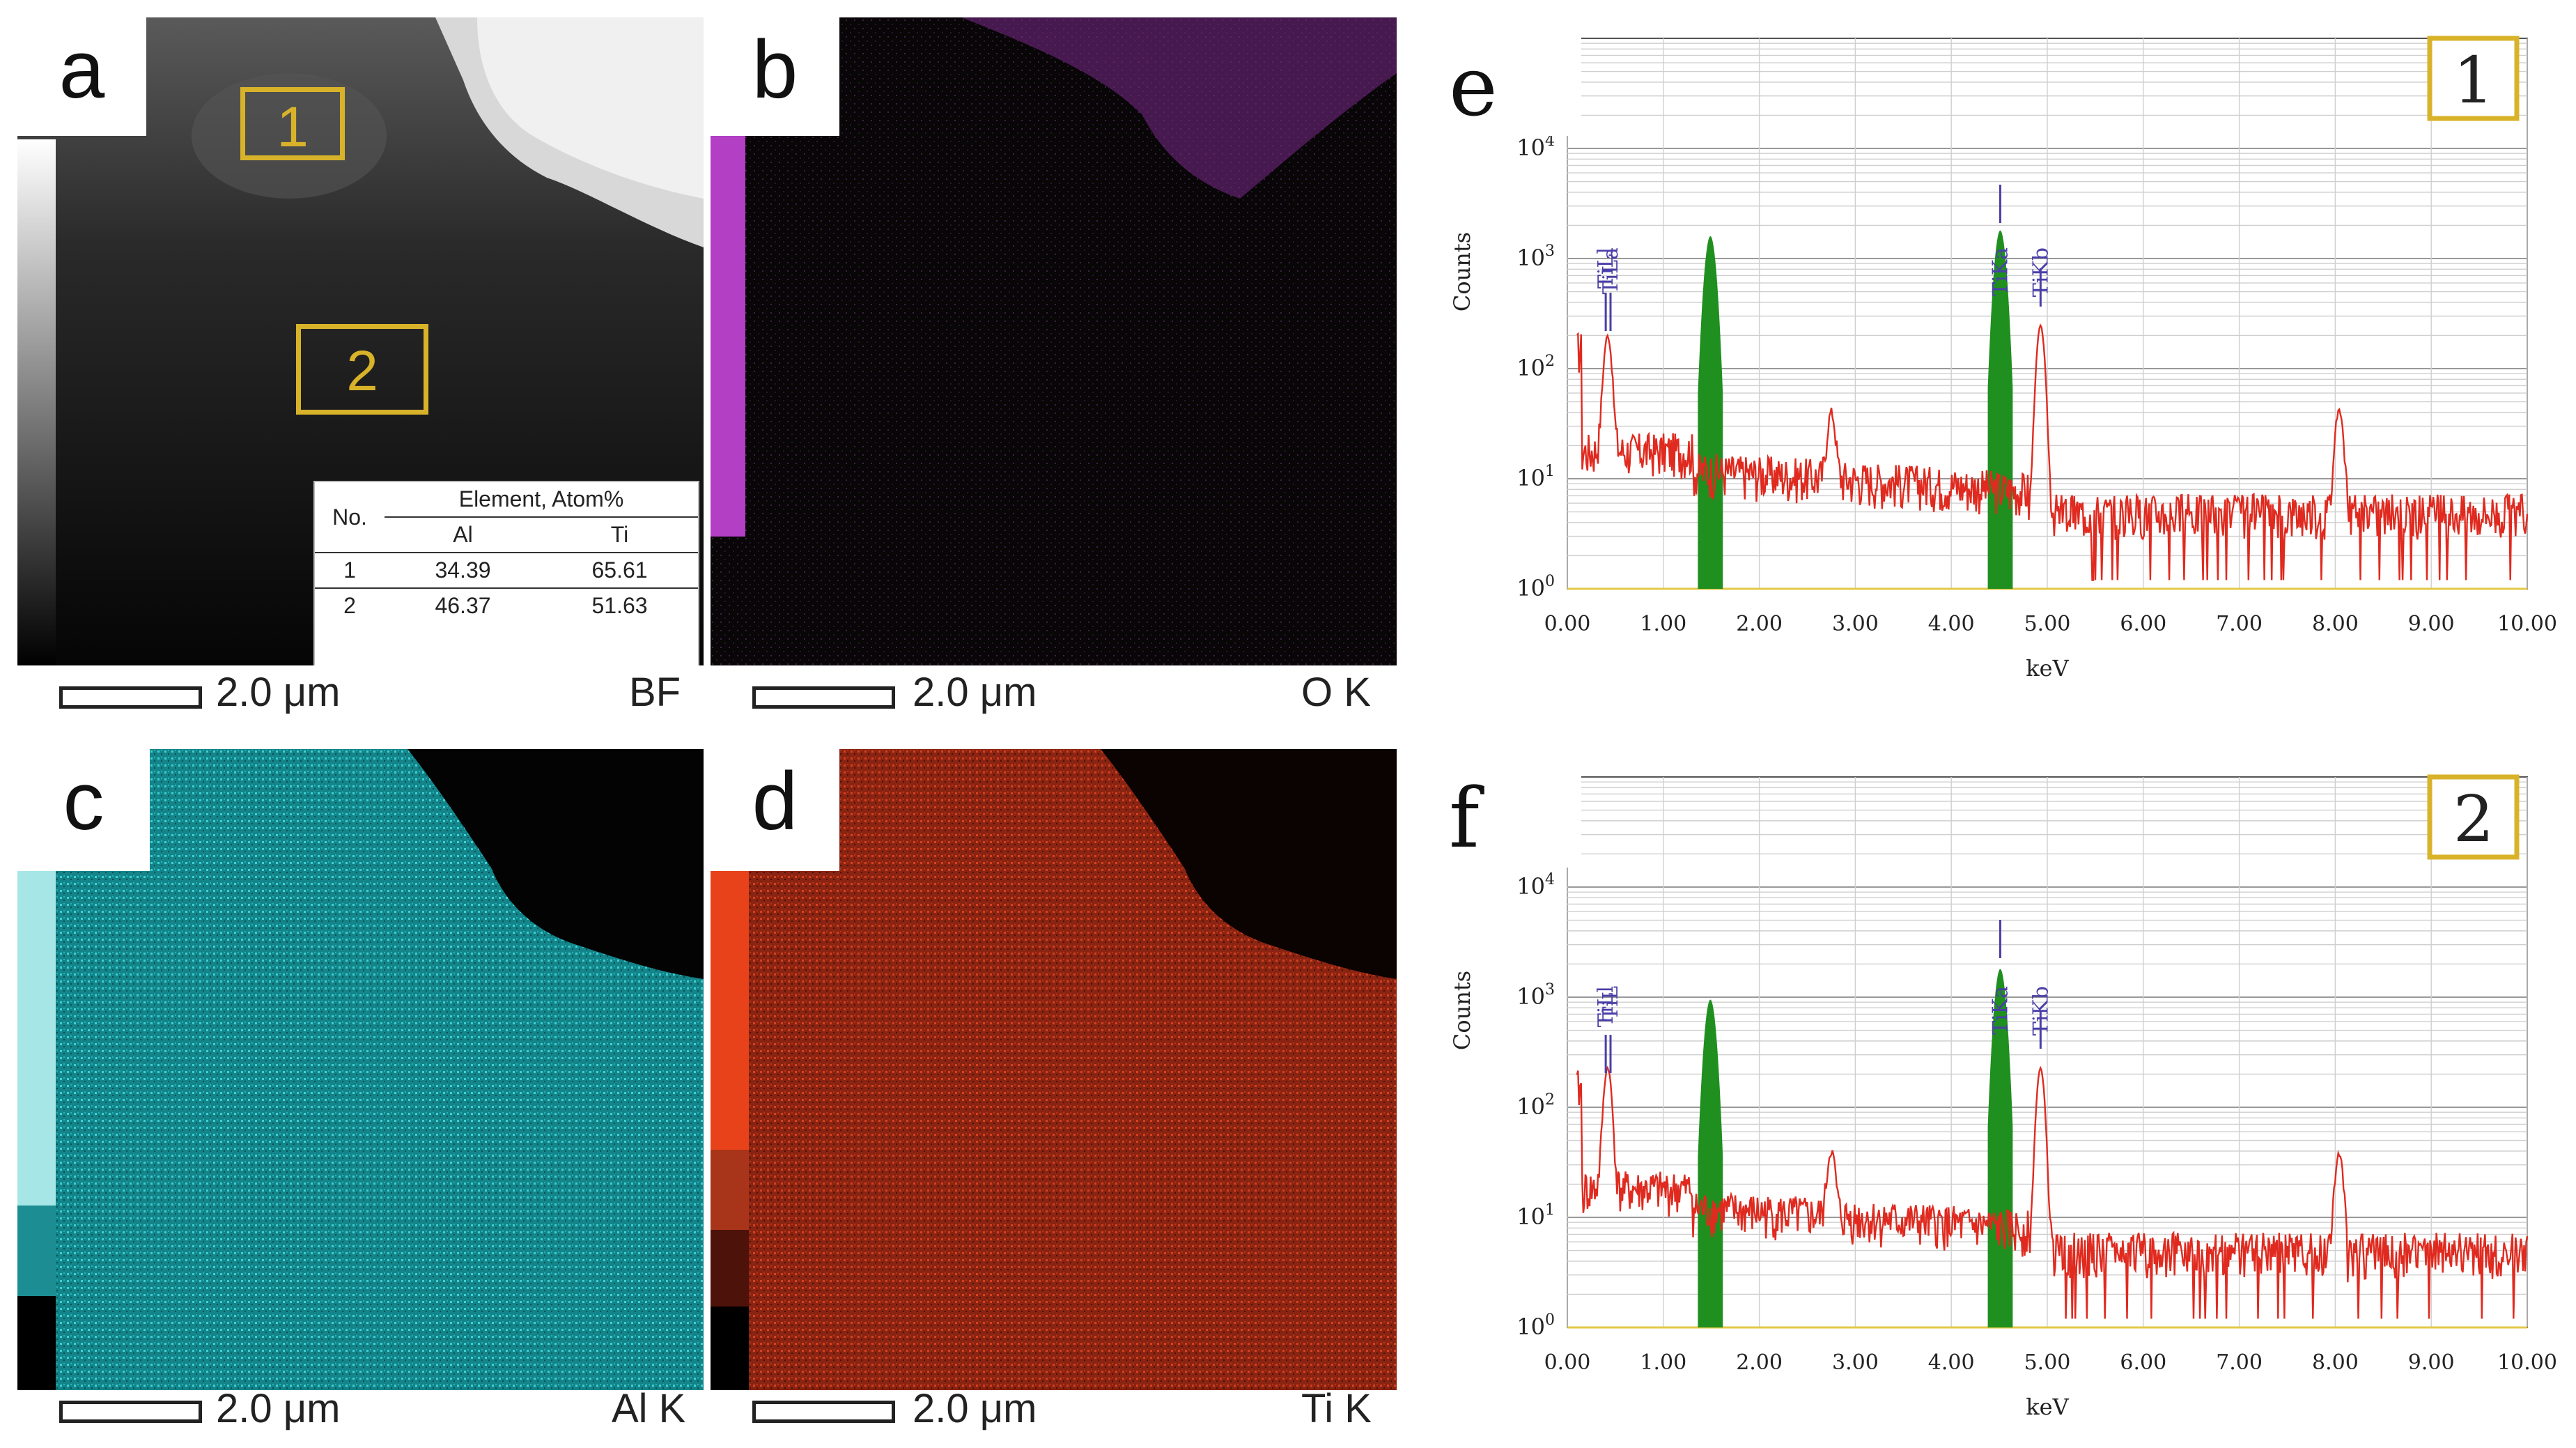 The image size is (2576, 1448). I want to click on titanium-bar-high, so click(730, 1010).